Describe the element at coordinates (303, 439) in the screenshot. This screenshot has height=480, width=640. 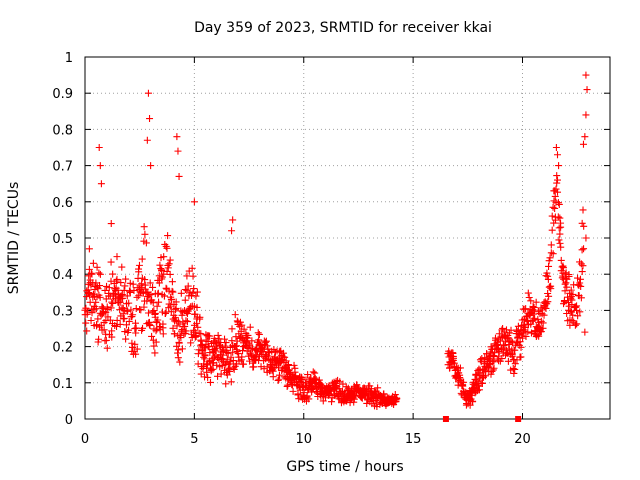
I see `x-tick-label: 10` at that location.